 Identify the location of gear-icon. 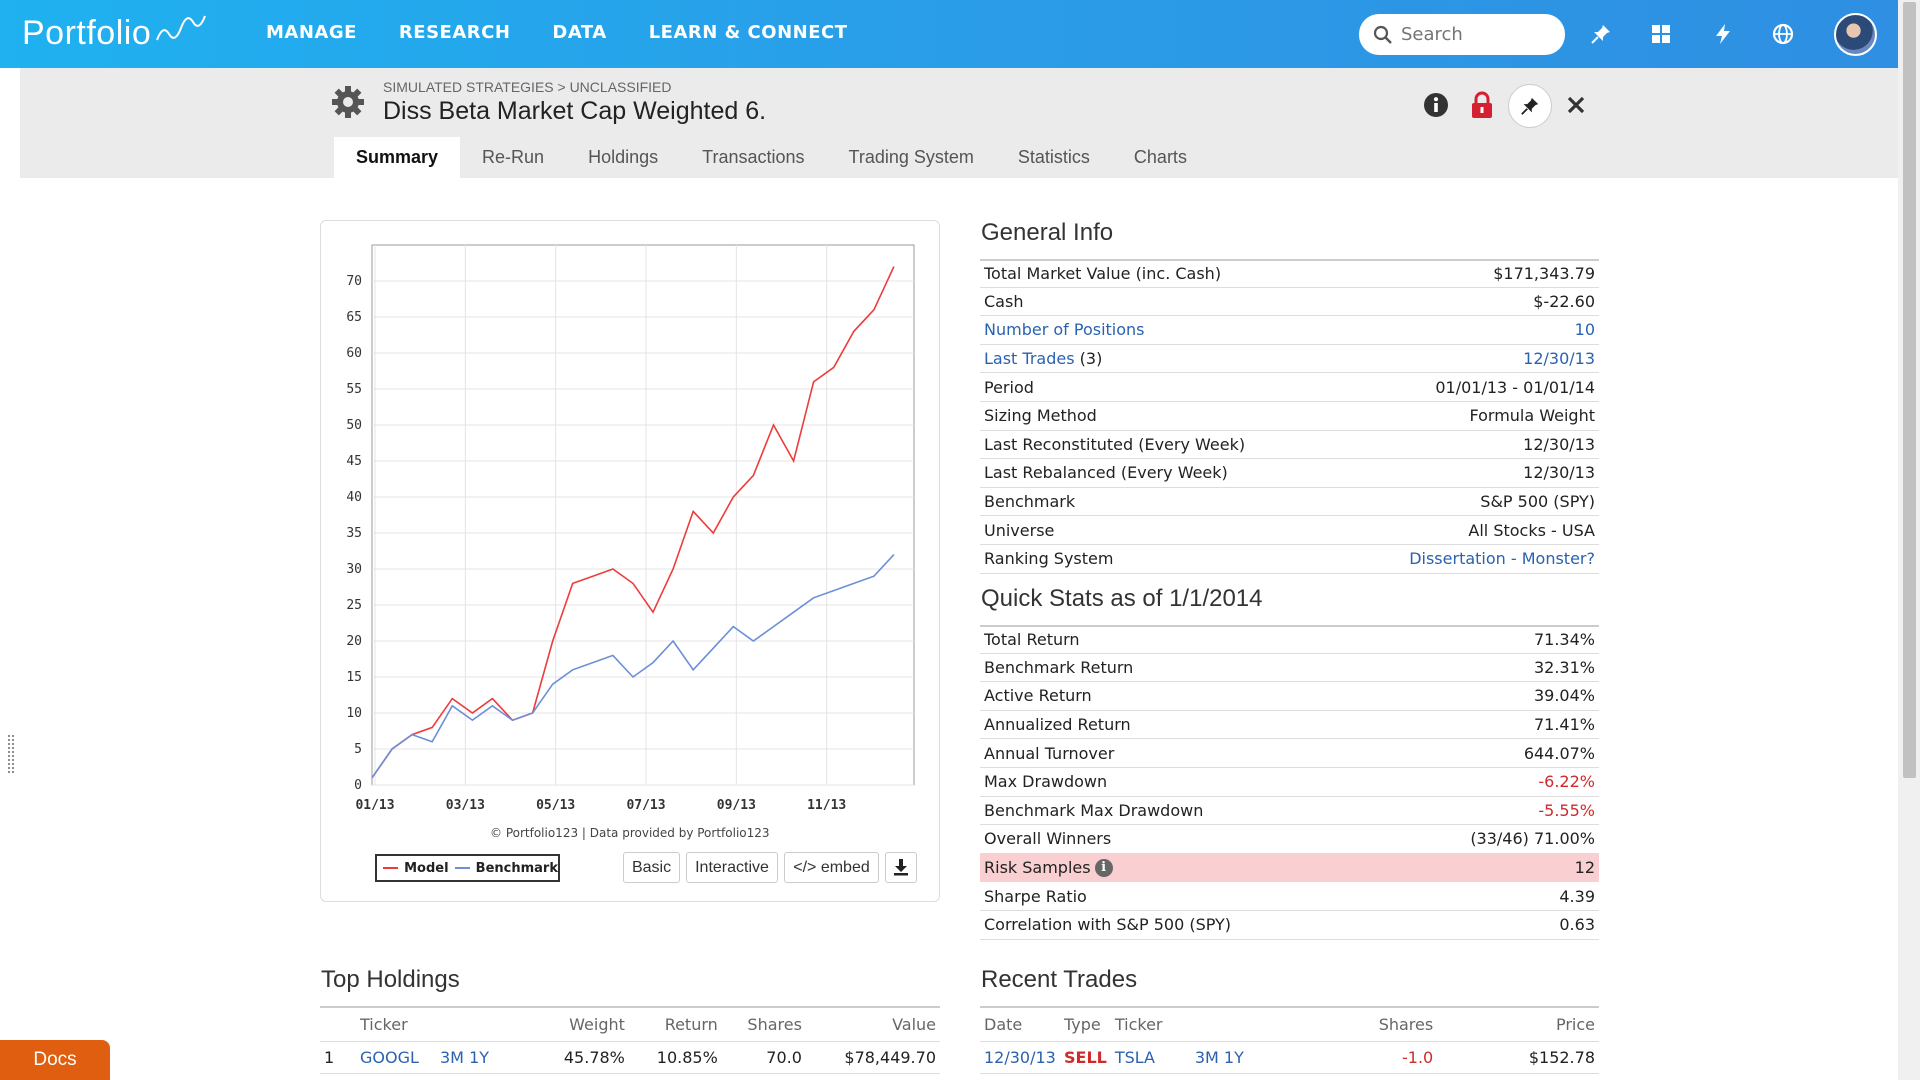
(348, 104).